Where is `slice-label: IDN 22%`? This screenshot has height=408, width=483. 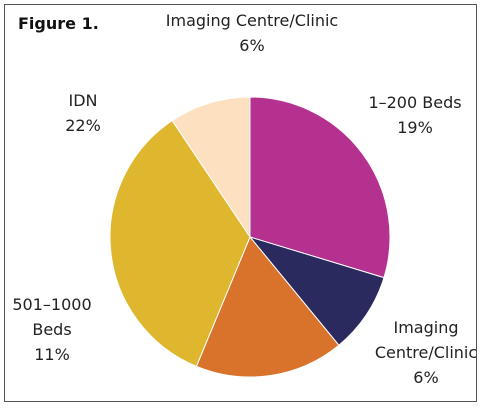 slice-label: IDN 22% is located at coordinates (83, 113).